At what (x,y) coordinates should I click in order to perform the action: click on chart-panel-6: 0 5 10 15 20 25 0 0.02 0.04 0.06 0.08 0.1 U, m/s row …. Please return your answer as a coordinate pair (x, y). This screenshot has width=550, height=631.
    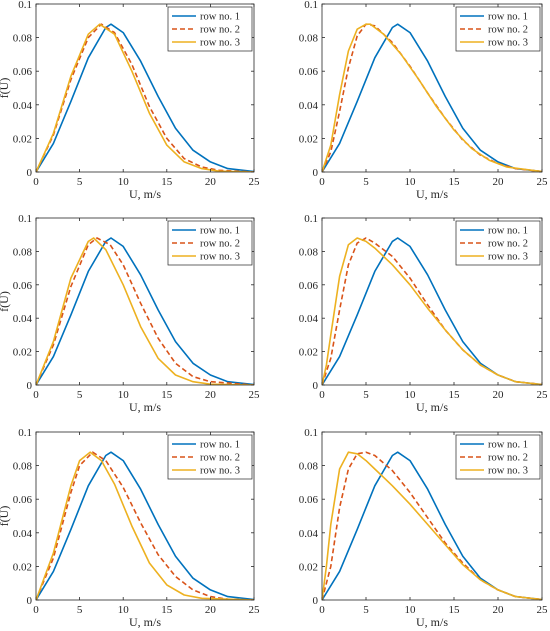
    Looking at the image, I should click on (423, 528).